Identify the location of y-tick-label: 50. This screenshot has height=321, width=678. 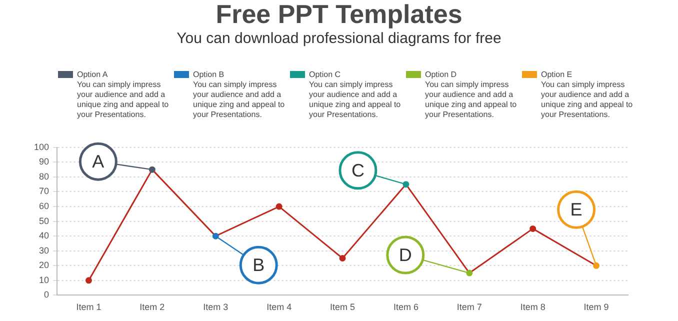
(44, 221).